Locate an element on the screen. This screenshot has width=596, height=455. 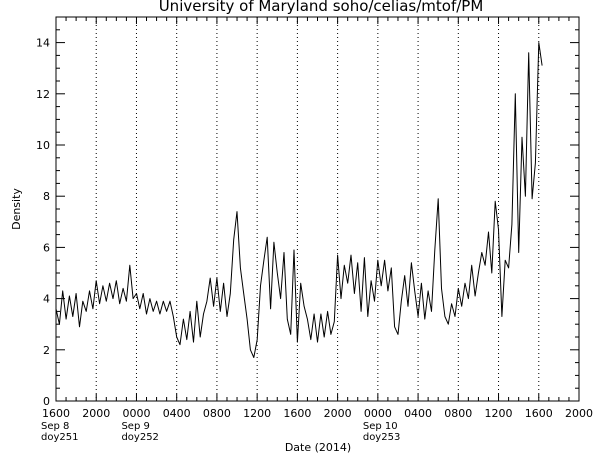
y-tick-label: 6 is located at coordinates (46, 247).